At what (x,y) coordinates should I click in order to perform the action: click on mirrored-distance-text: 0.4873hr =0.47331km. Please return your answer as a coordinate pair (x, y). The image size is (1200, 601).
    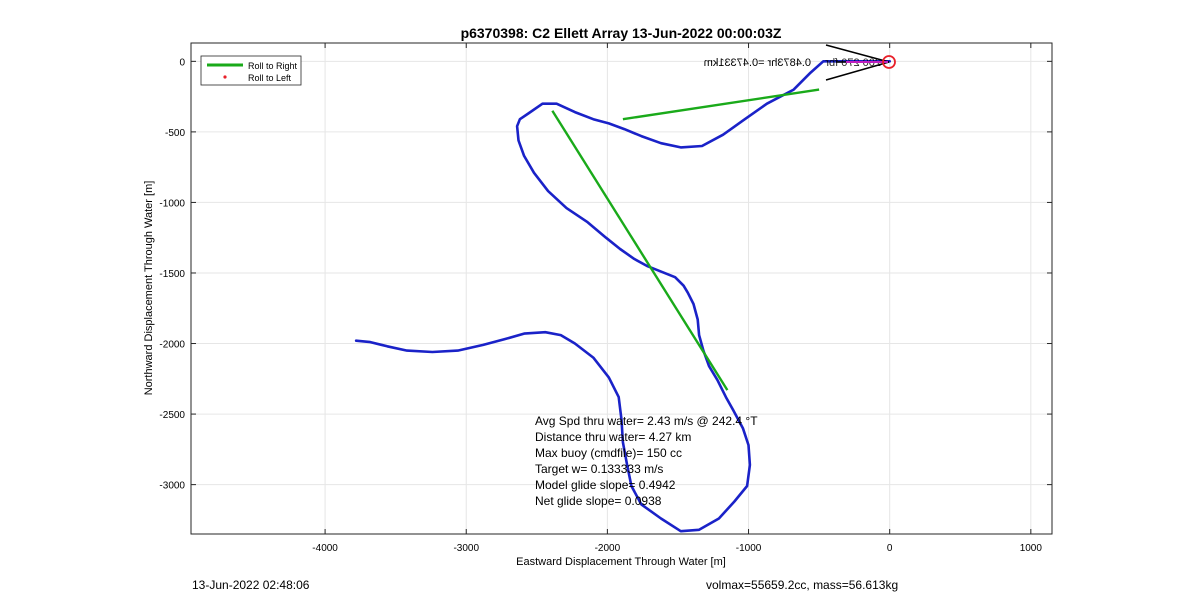
    Looking at the image, I should click on (757, 63).